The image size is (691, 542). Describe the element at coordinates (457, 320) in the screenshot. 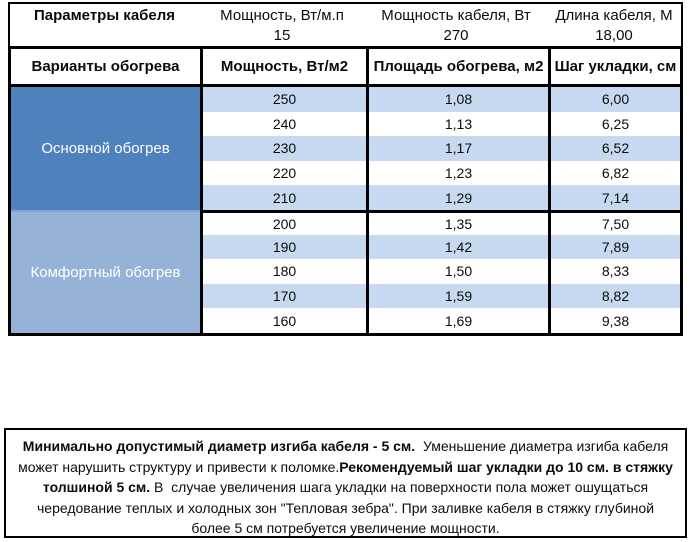

I see `area-cell: 1,69` at that location.